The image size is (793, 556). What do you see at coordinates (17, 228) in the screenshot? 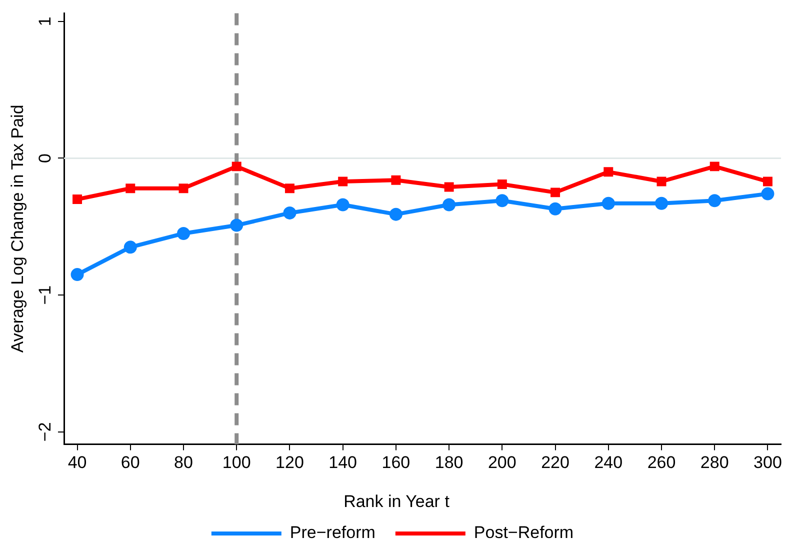
I see `y-axis-title: Average Log Change in Tax Paid` at bounding box center [17, 228].